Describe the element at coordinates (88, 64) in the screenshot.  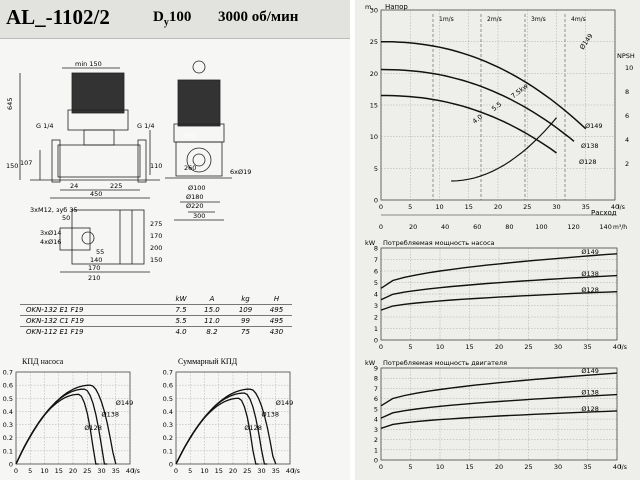
I see `dim-min150: min 150` at that location.